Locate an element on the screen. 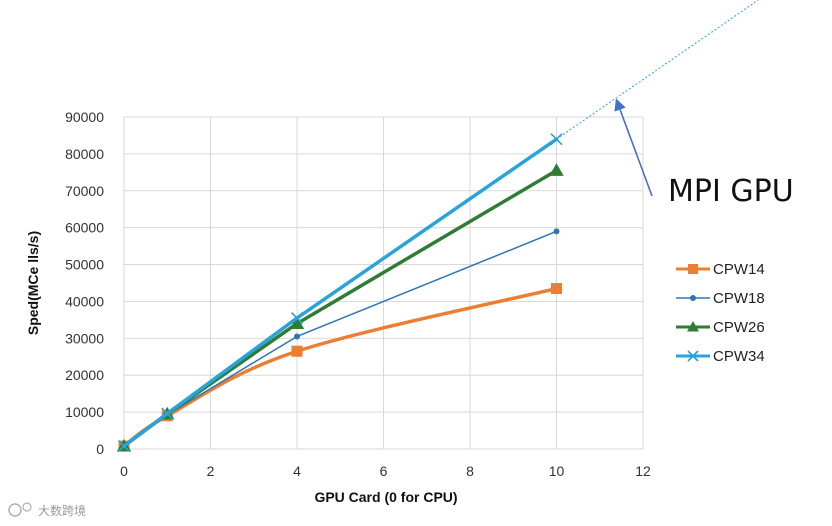  y-tick-90000: 90000 is located at coordinates (84, 117).